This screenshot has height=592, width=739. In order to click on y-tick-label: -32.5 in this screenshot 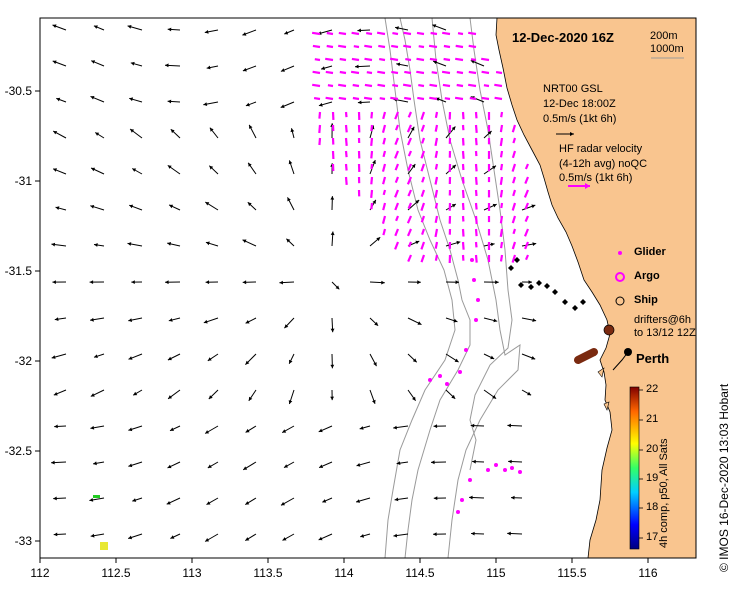, I will do `click(18, 451)`.